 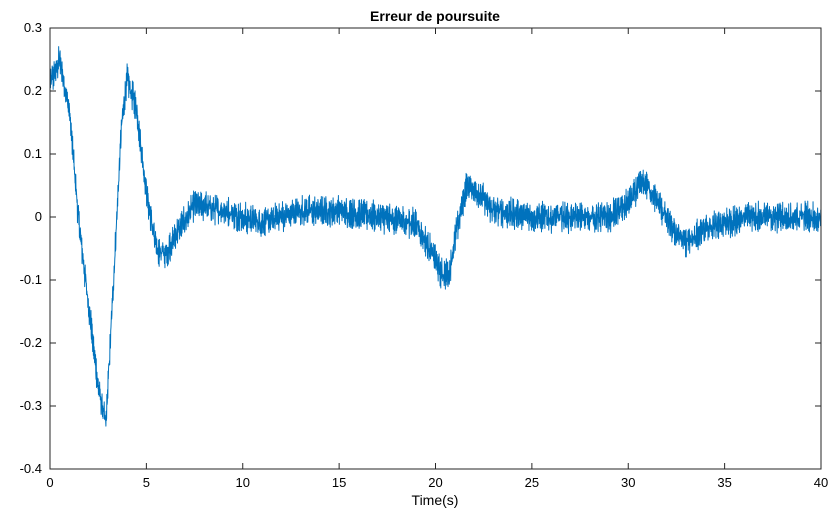 I want to click on y-tick-label: -0.2, so click(x=31, y=342).